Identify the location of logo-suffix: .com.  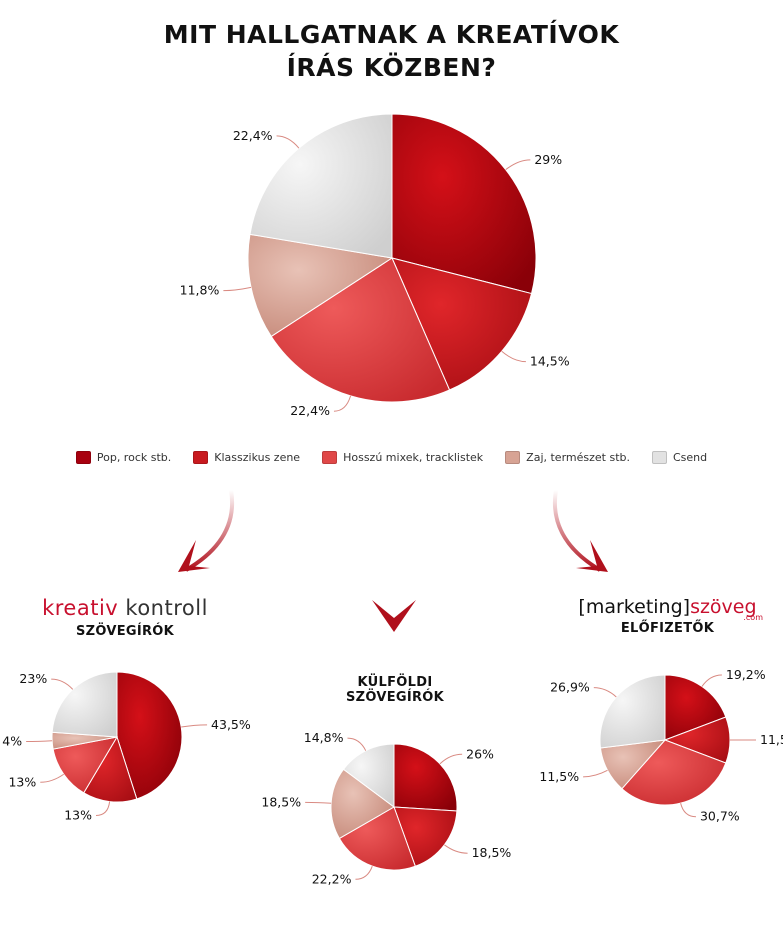
(753, 617).